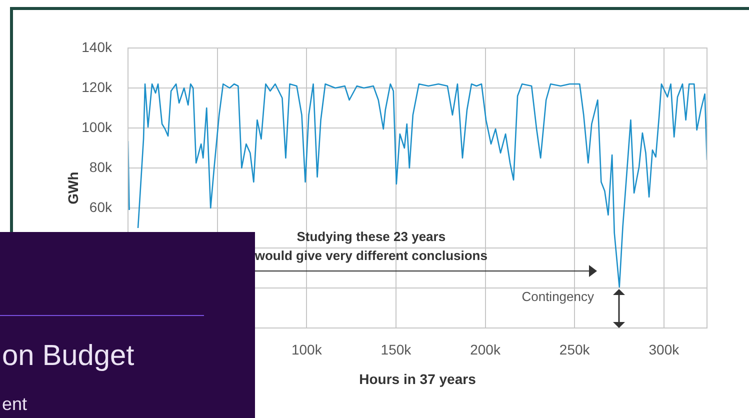  Describe the element at coordinates (664, 349) in the screenshot. I see `x-tick-label: 300k` at that location.